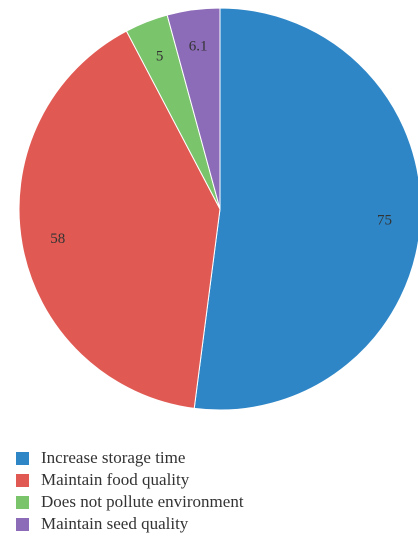  Describe the element at coordinates (384, 221) in the screenshot. I see `data-label-increase-storage-time: 75` at that location.